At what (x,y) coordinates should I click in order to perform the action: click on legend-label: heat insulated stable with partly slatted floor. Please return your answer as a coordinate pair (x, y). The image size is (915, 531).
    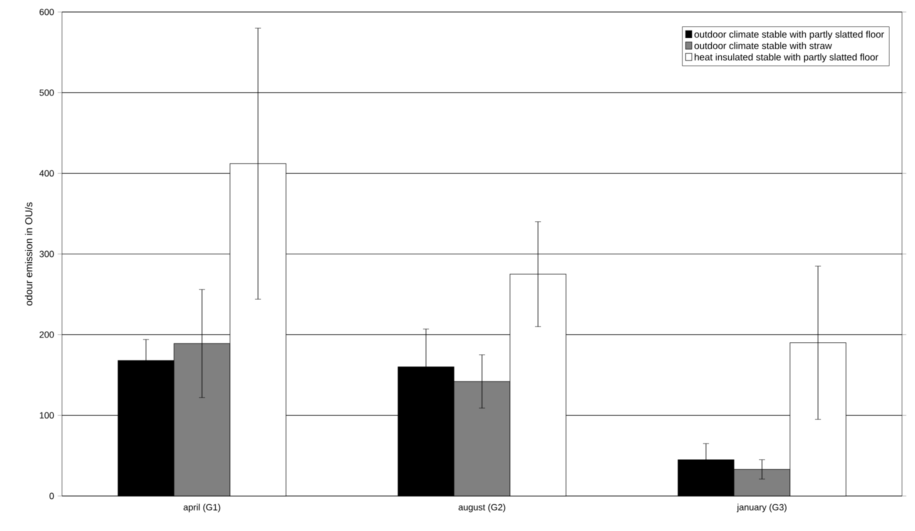
    Looking at the image, I should click on (786, 57).